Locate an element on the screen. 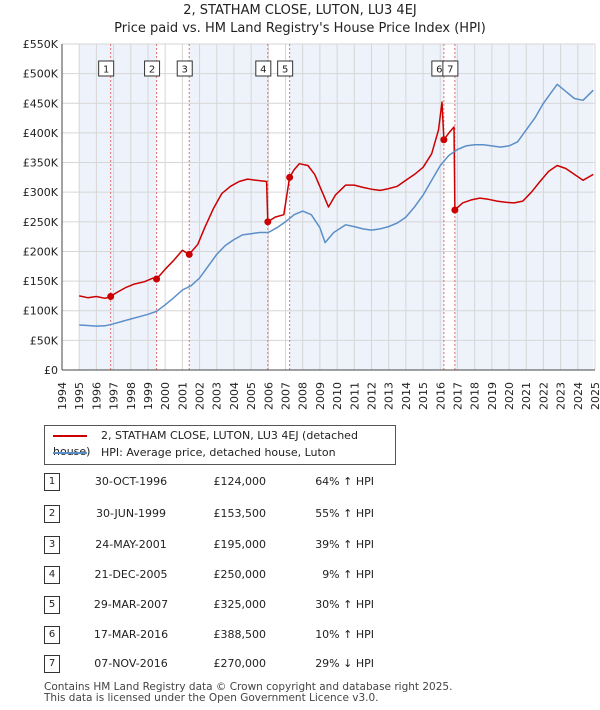 The image size is (600, 710). sale-label-text: 5 is located at coordinates (285, 70).